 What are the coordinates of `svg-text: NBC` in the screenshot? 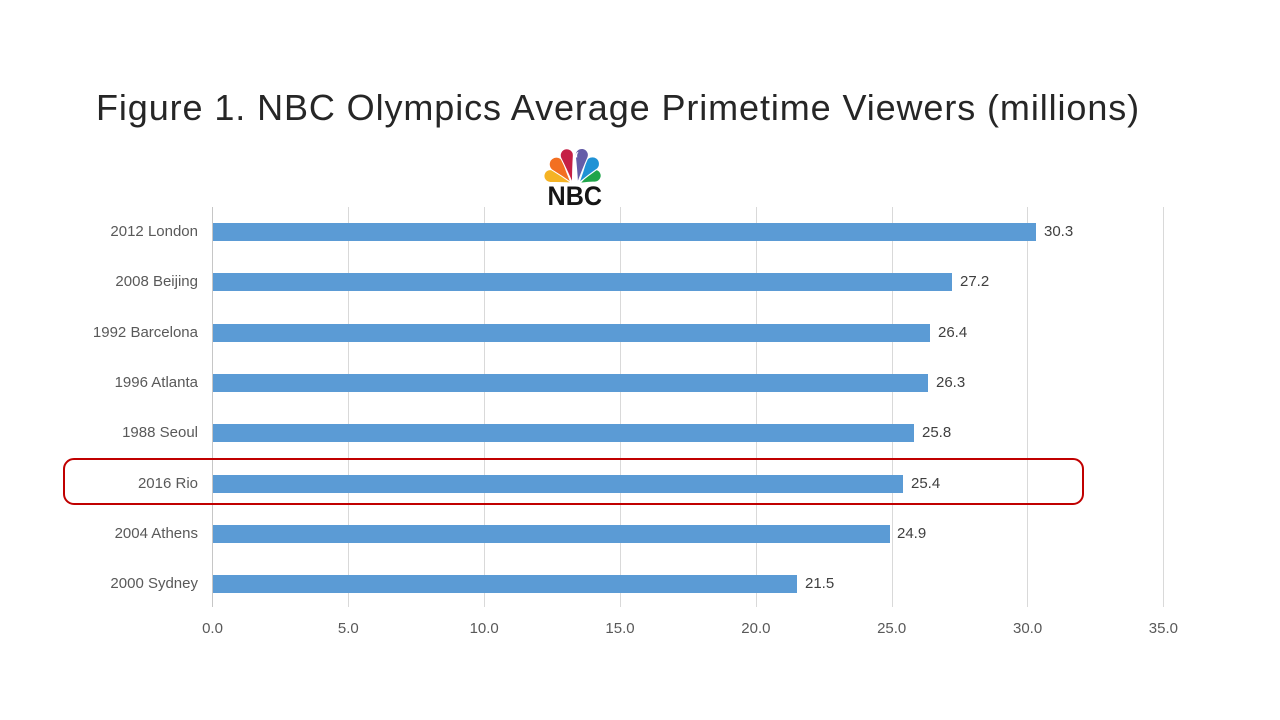 It's located at (575, 194).